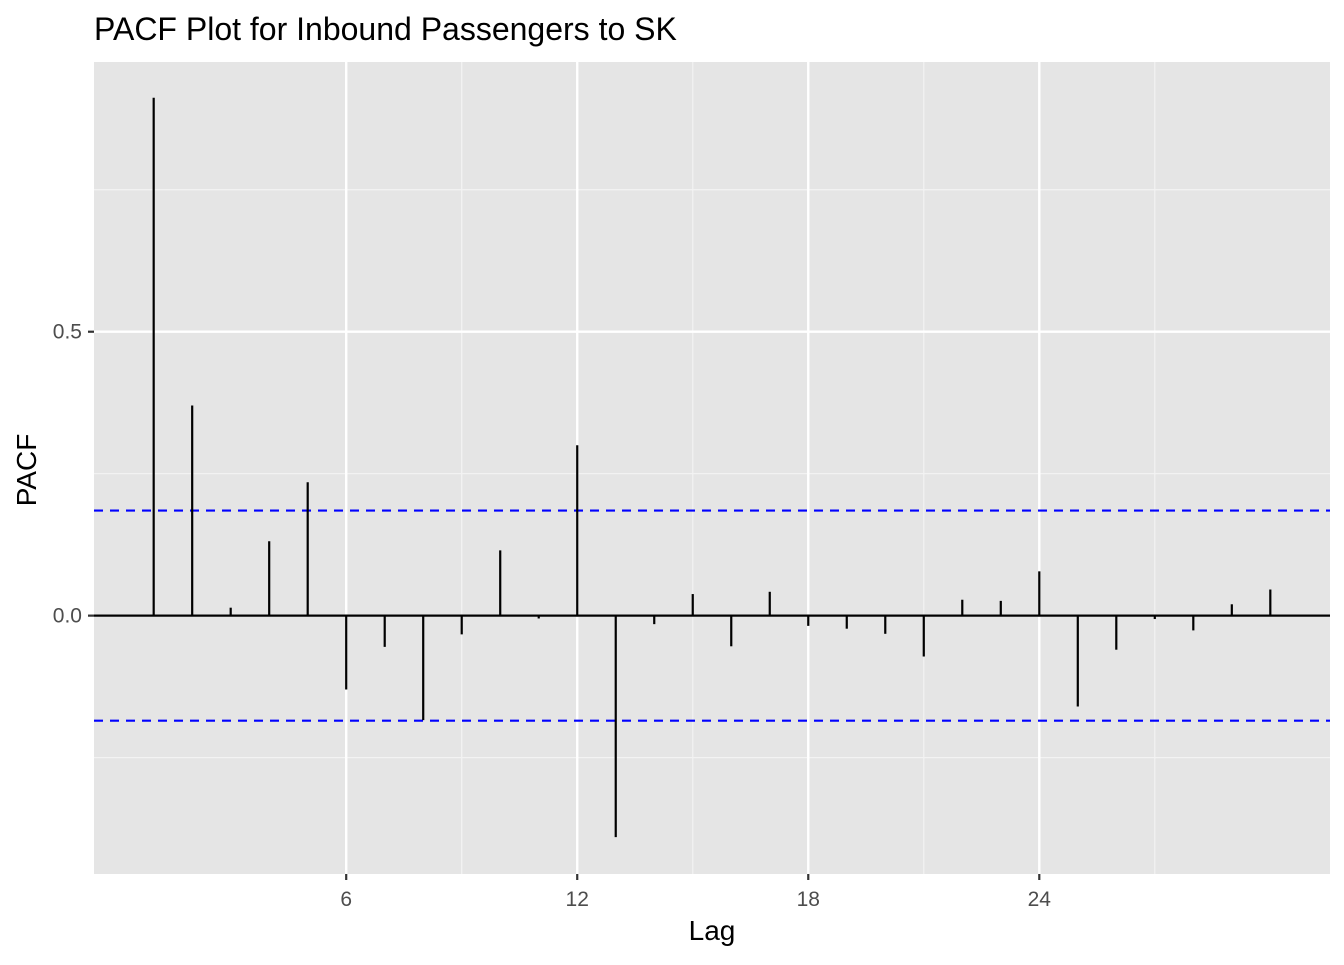  What do you see at coordinates (577, 899) in the screenshot?
I see `x-tick-label: 12` at bounding box center [577, 899].